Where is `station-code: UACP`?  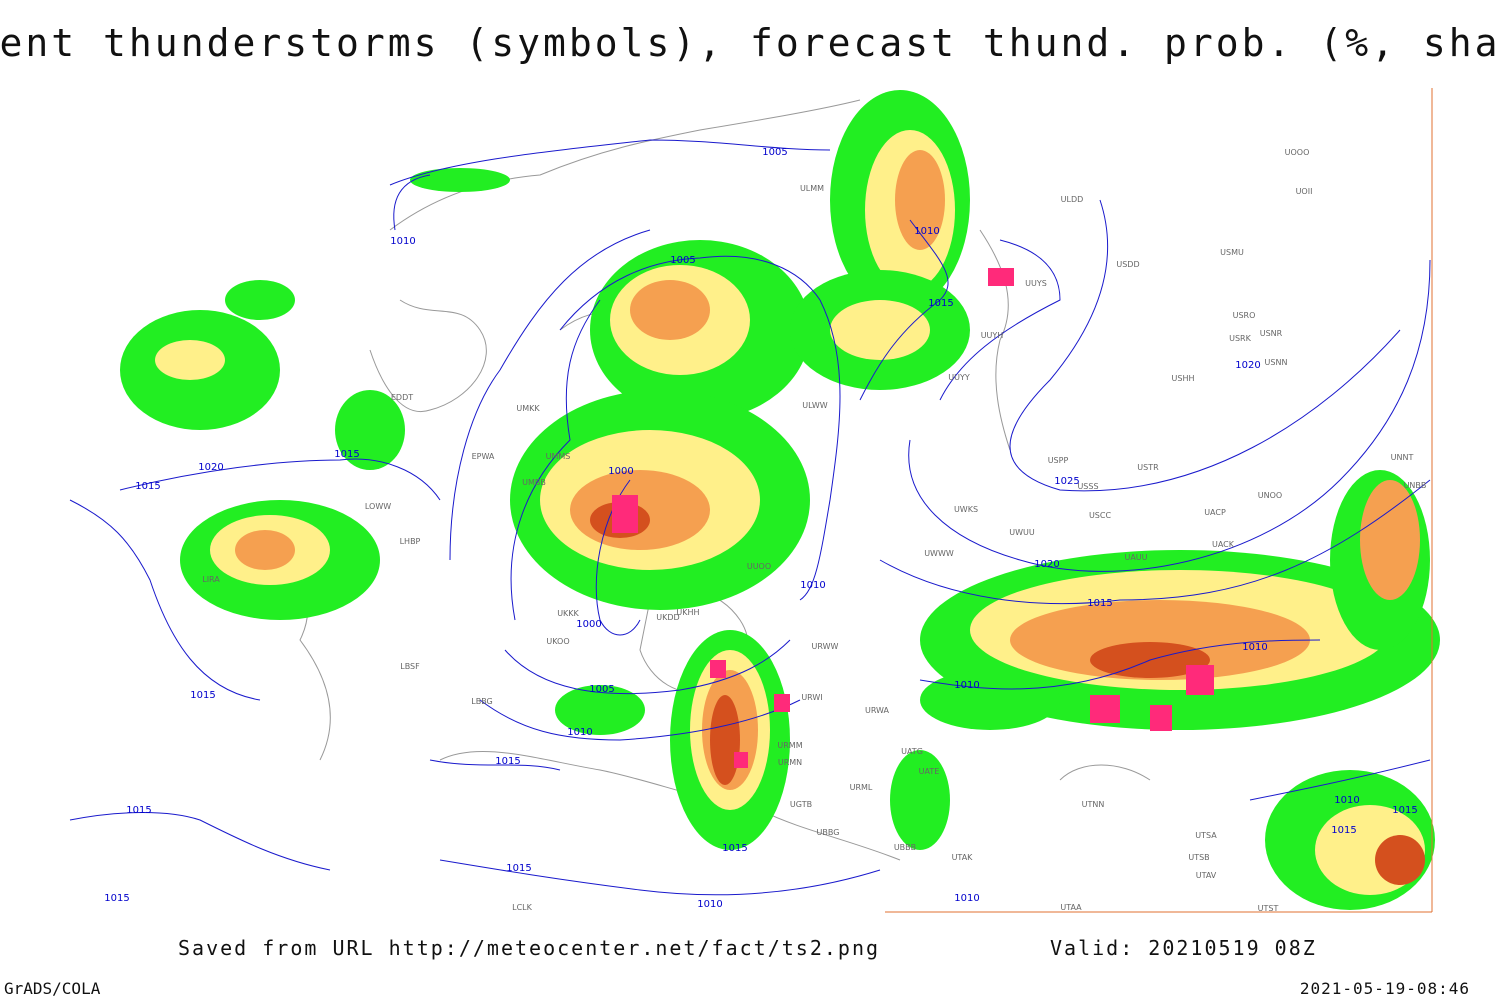
station-code: UACP is located at coordinates (1215, 512).